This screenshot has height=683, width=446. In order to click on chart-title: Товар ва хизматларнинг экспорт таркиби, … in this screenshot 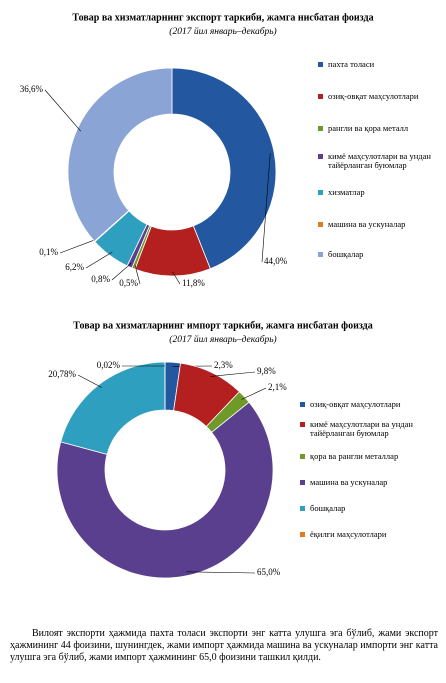, I will do `click(222, 17)`.